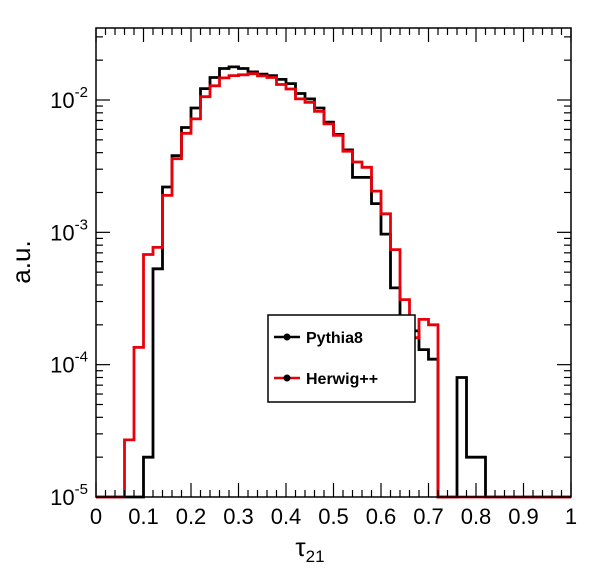 Image resolution: width=596 pixels, height=577 pixels. I want to click on x-axis-title: τ21, so click(309, 549).